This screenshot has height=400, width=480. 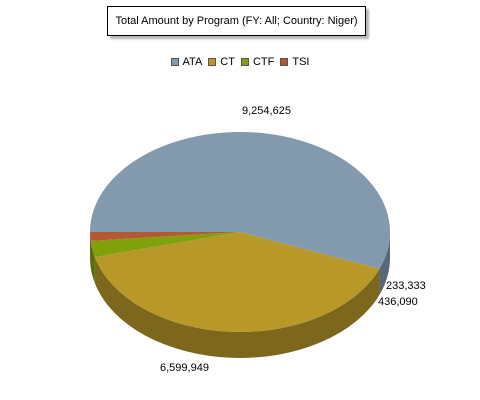 I want to click on data-label-ct: 6,599,949, so click(x=184, y=368).